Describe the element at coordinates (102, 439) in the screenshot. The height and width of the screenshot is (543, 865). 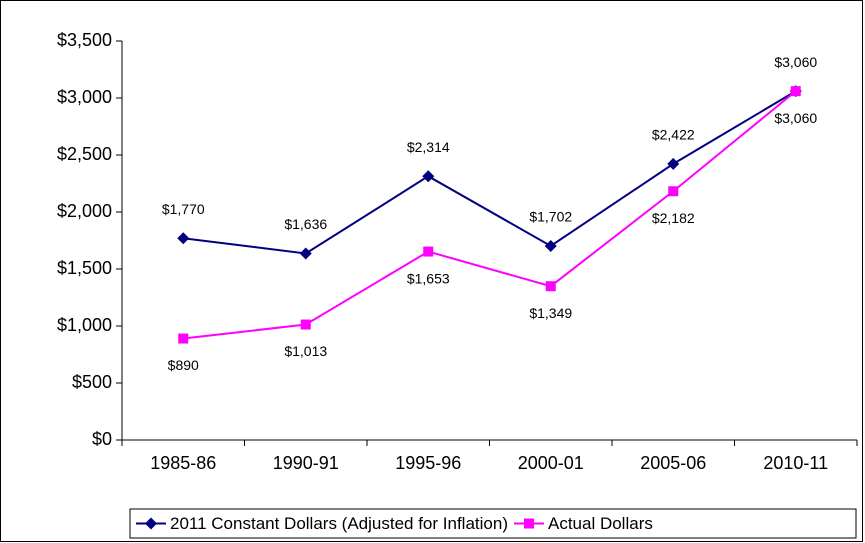
I see `y-tick-label: $0` at that location.